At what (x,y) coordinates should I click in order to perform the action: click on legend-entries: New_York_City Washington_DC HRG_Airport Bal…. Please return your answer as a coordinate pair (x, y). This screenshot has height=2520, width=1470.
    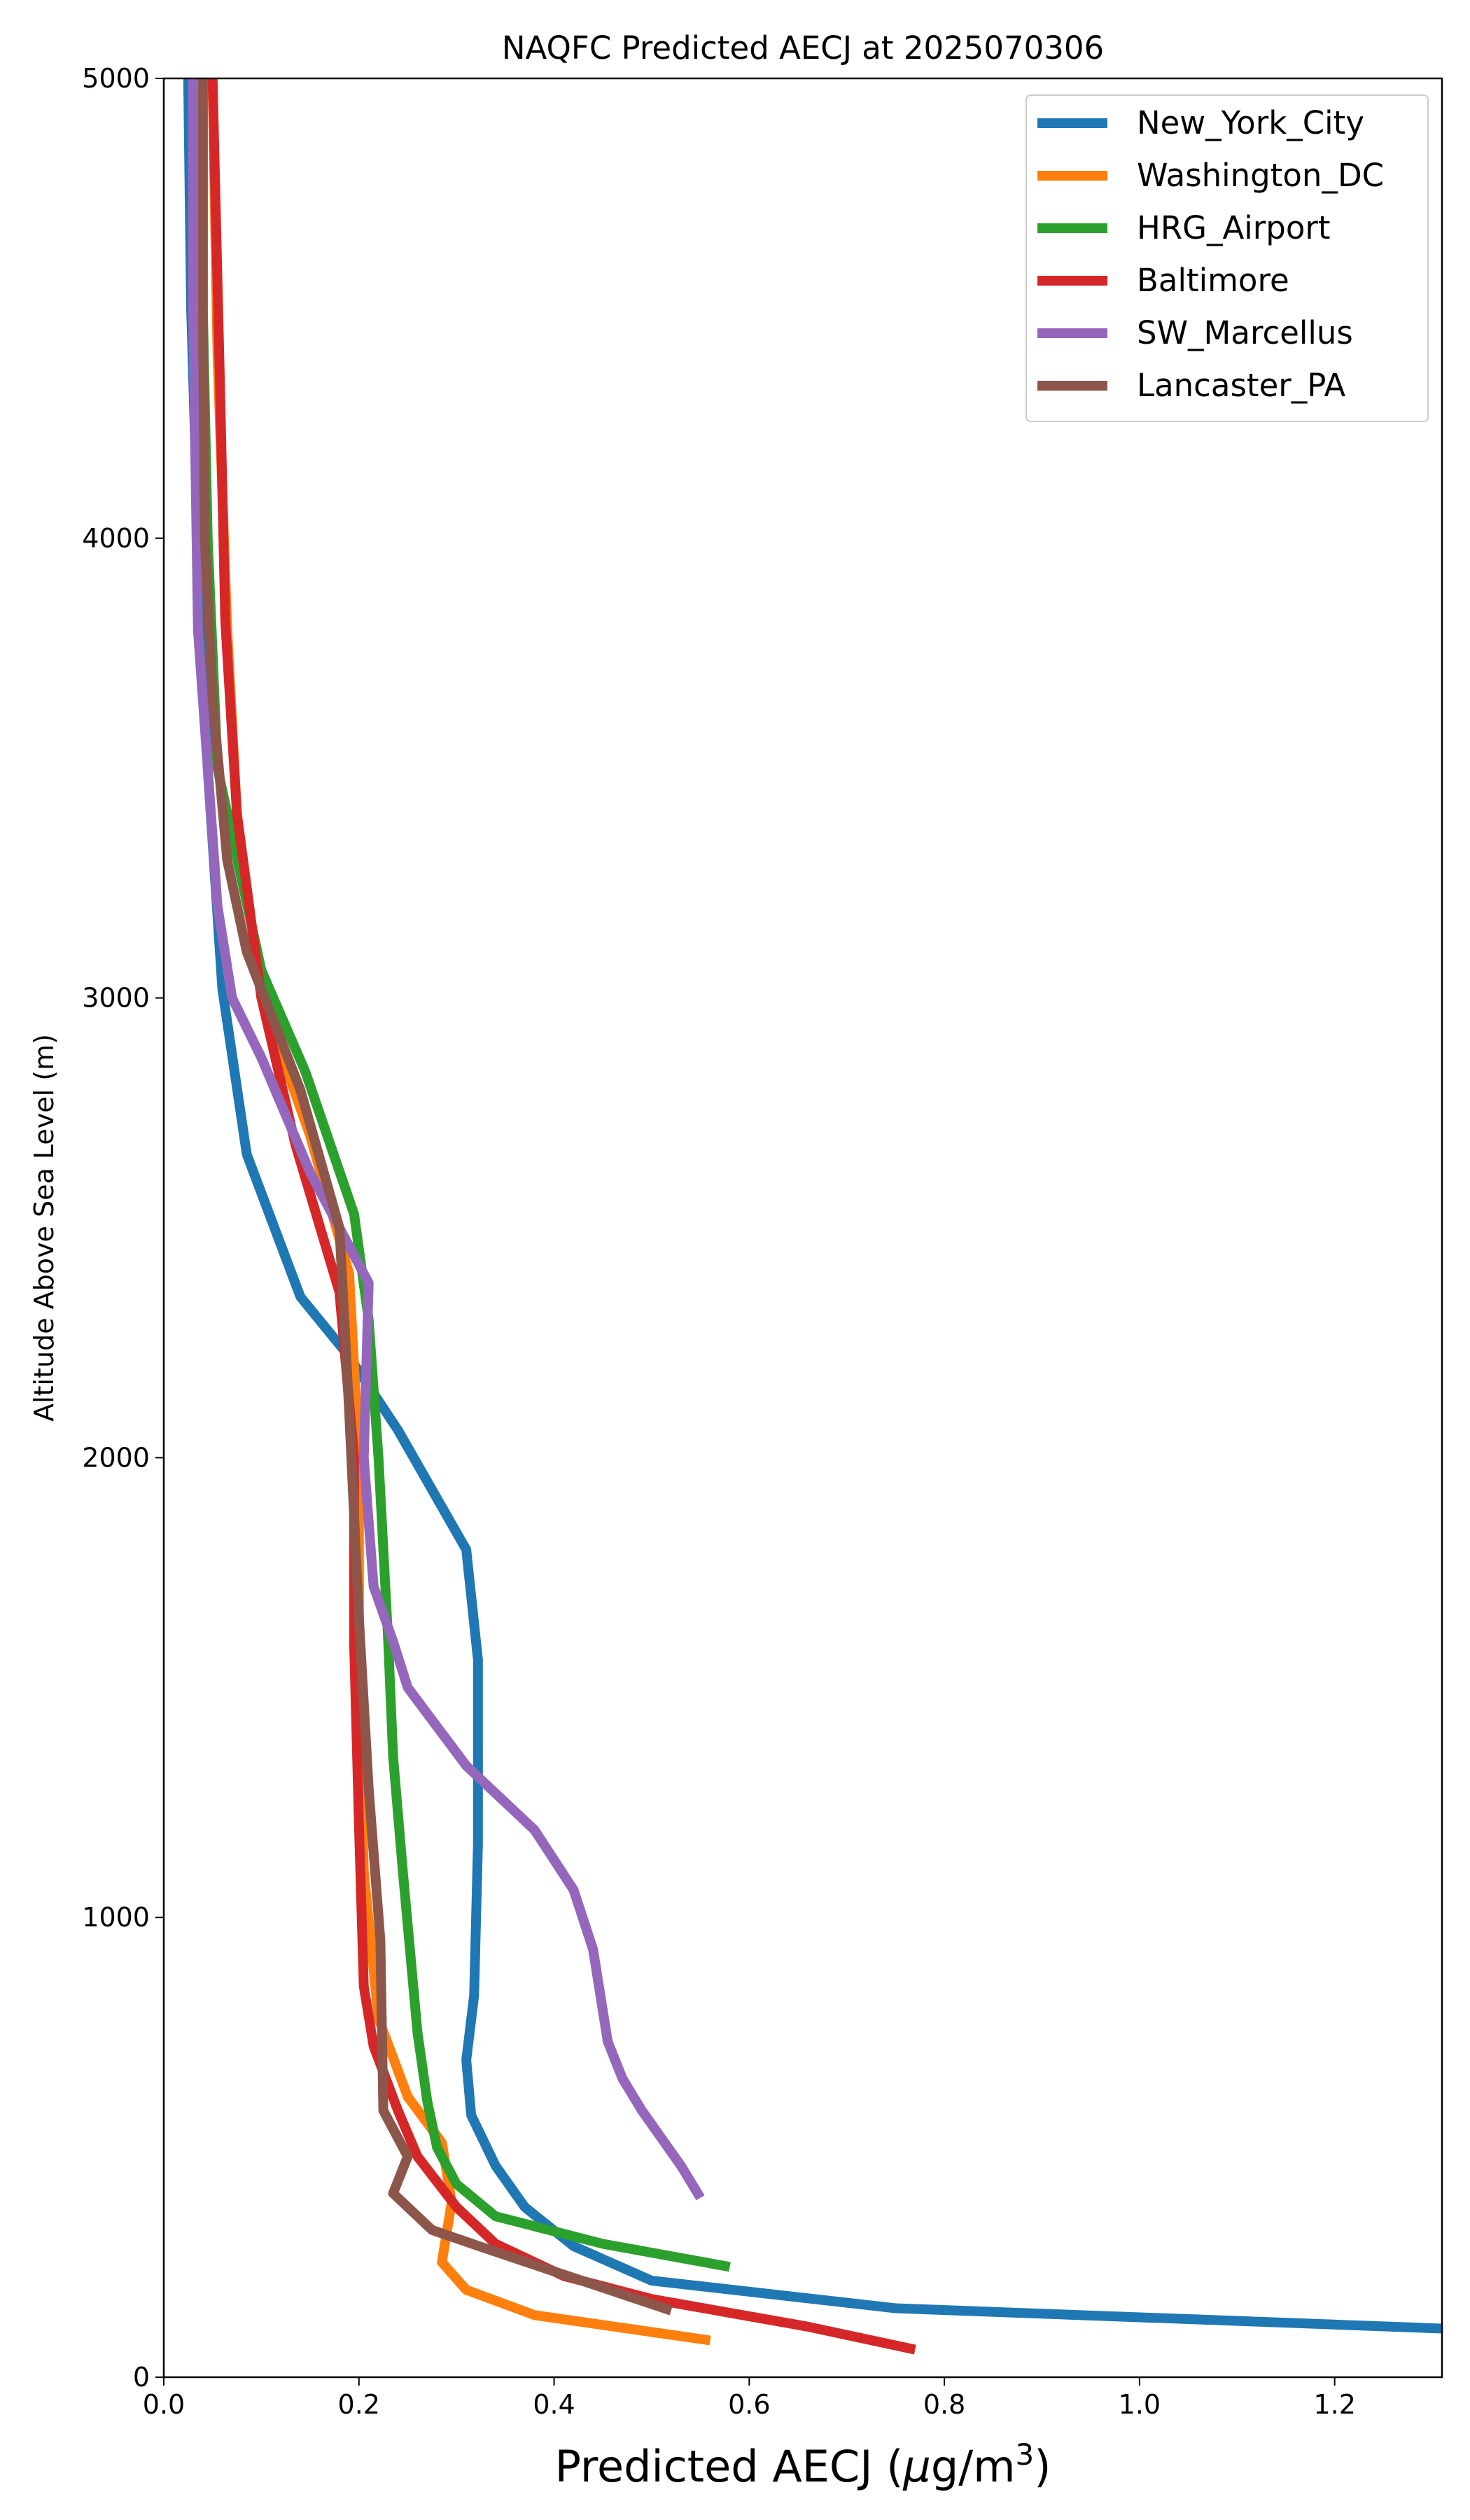
    Looking at the image, I should click on (1210, 254).